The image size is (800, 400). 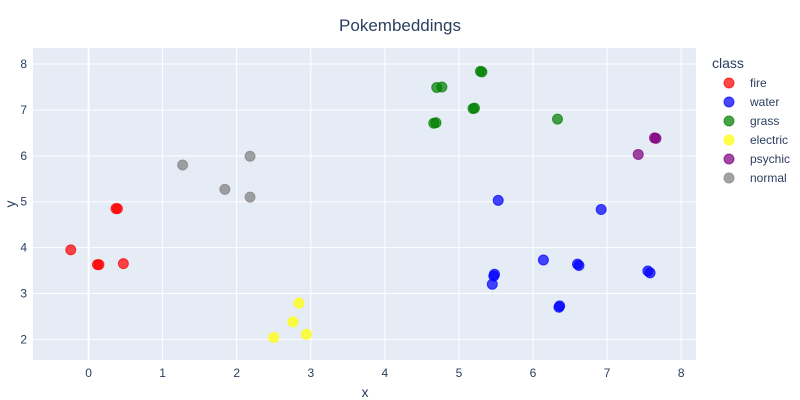 I want to click on legend-marker-water, so click(x=729, y=102).